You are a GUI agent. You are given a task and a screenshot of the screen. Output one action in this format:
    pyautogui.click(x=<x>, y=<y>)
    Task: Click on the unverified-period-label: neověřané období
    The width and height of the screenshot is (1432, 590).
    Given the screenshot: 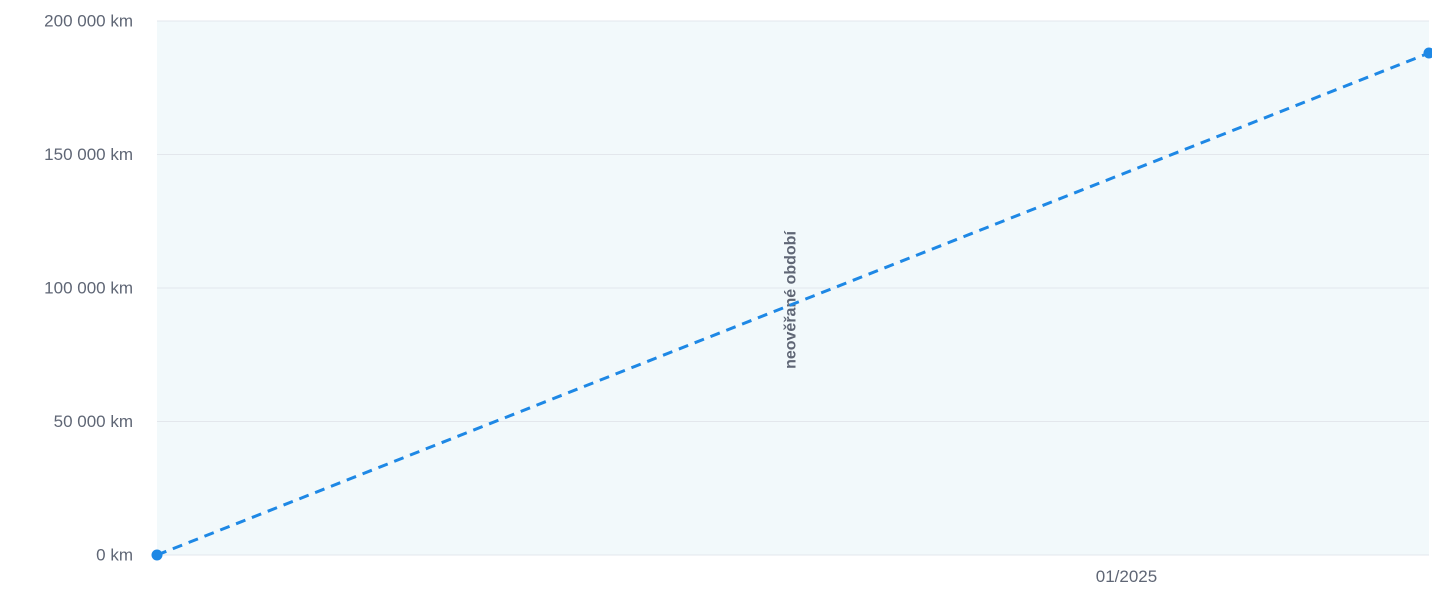 What is the action you would take?
    pyautogui.click(x=791, y=300)
    